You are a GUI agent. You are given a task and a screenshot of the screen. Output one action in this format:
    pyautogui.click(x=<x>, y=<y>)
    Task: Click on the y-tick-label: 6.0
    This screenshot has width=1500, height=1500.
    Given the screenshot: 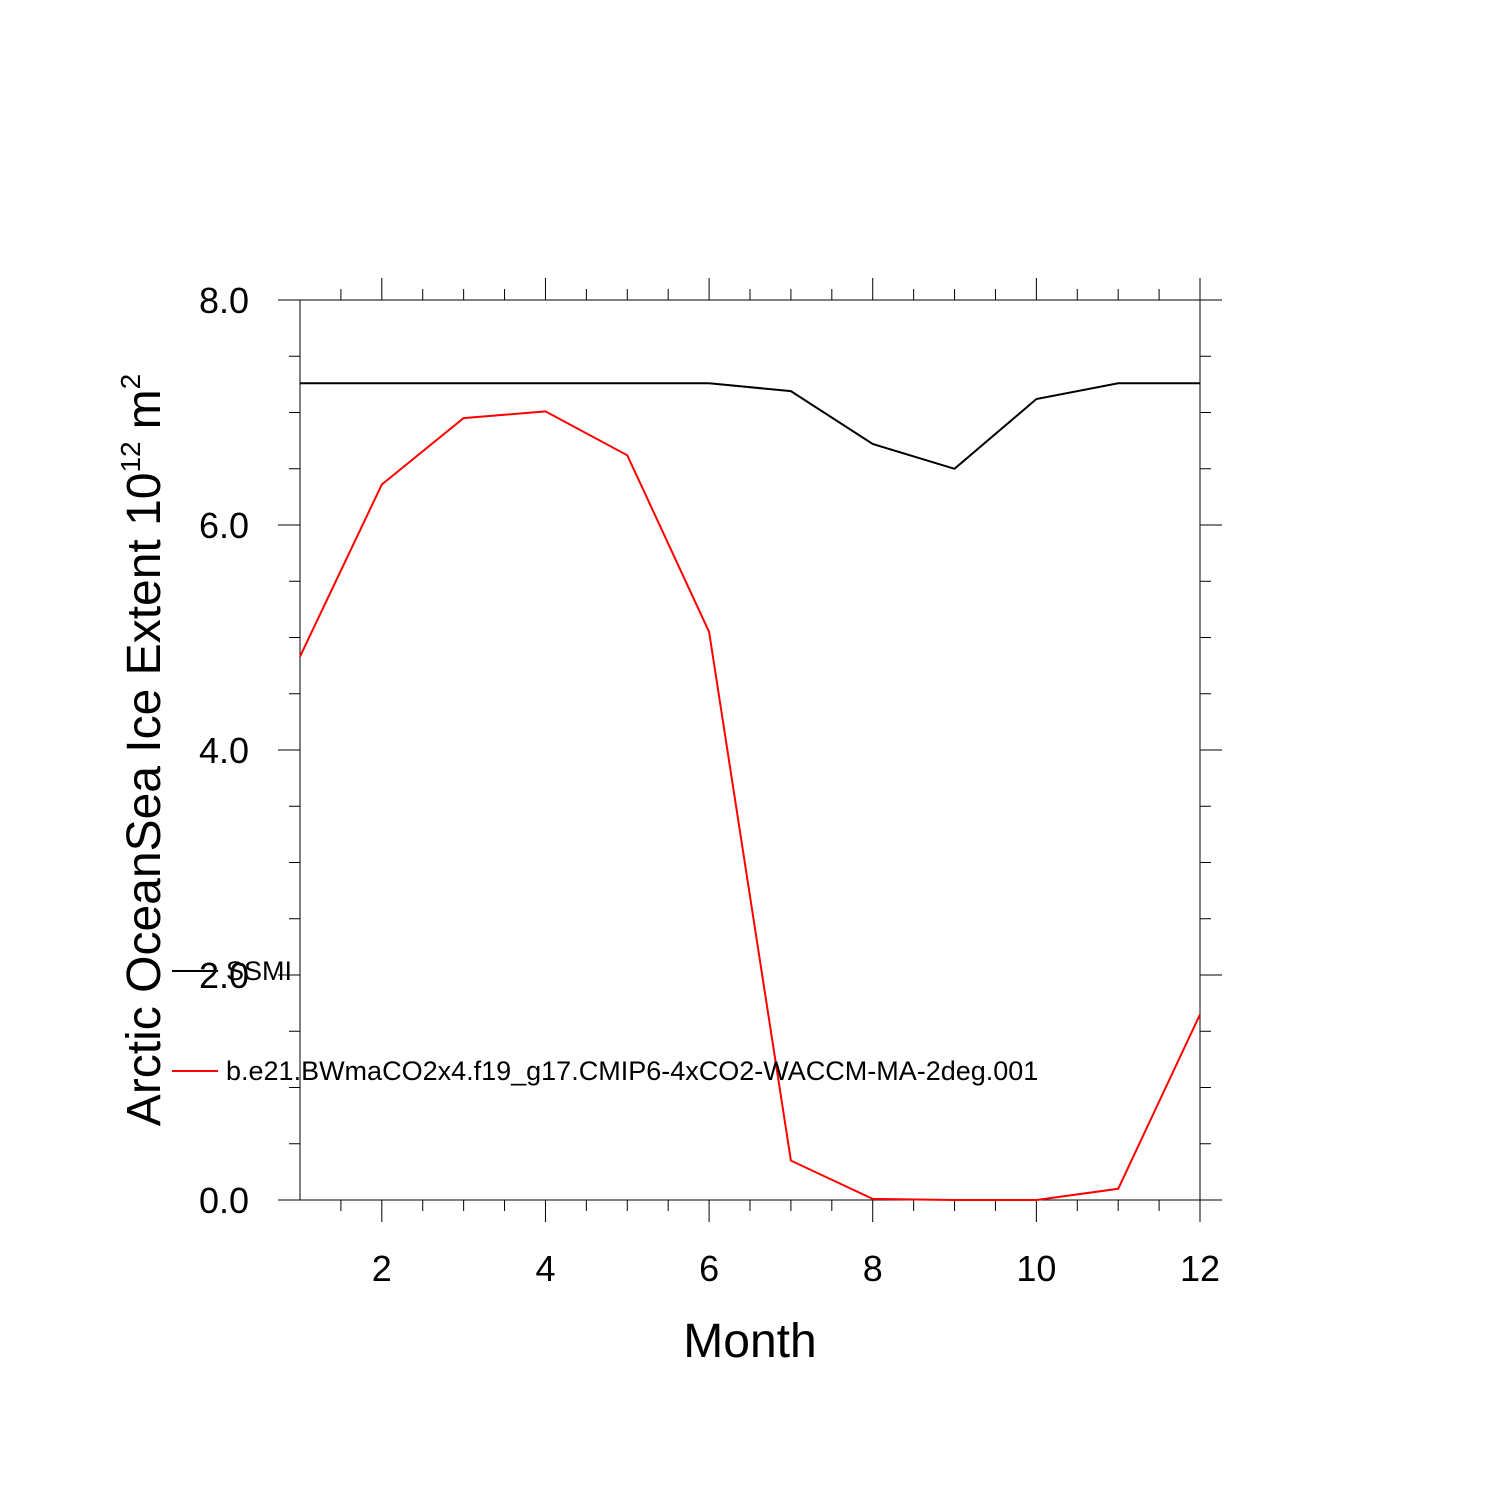 What is the action you would take?
    pyautogui.click(x=224, y=525)
    